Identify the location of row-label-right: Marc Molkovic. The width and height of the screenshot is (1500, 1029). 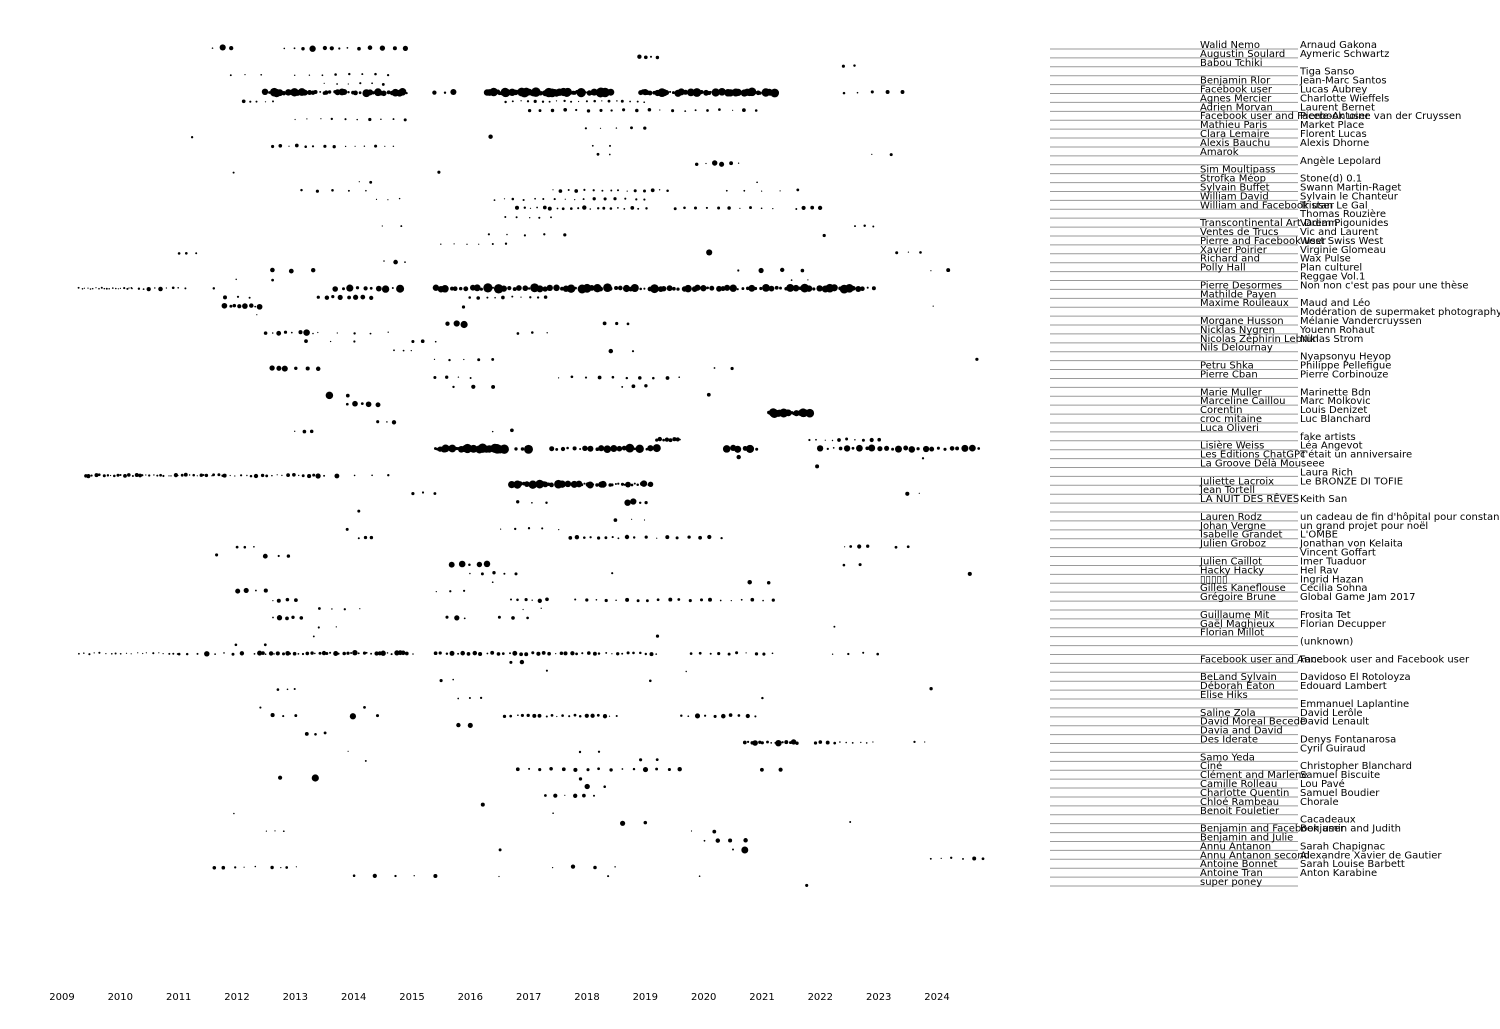
(1335, 401).